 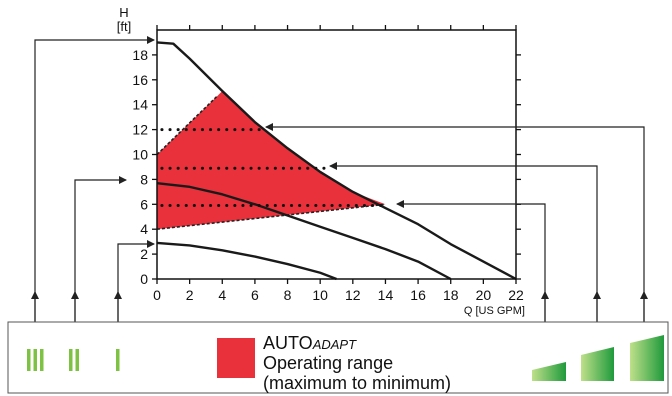 I want to click on x-tick-label: 8, so click(x=288, y=295).